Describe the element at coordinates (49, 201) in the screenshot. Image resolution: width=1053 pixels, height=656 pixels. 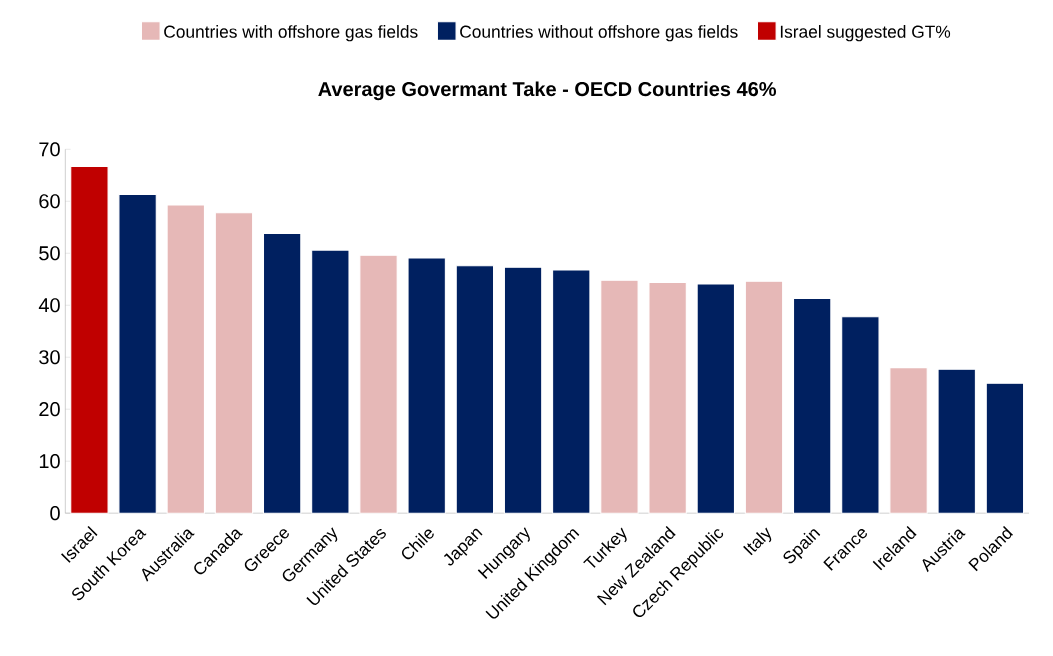
I see `y-tick-label: 60` at that location.